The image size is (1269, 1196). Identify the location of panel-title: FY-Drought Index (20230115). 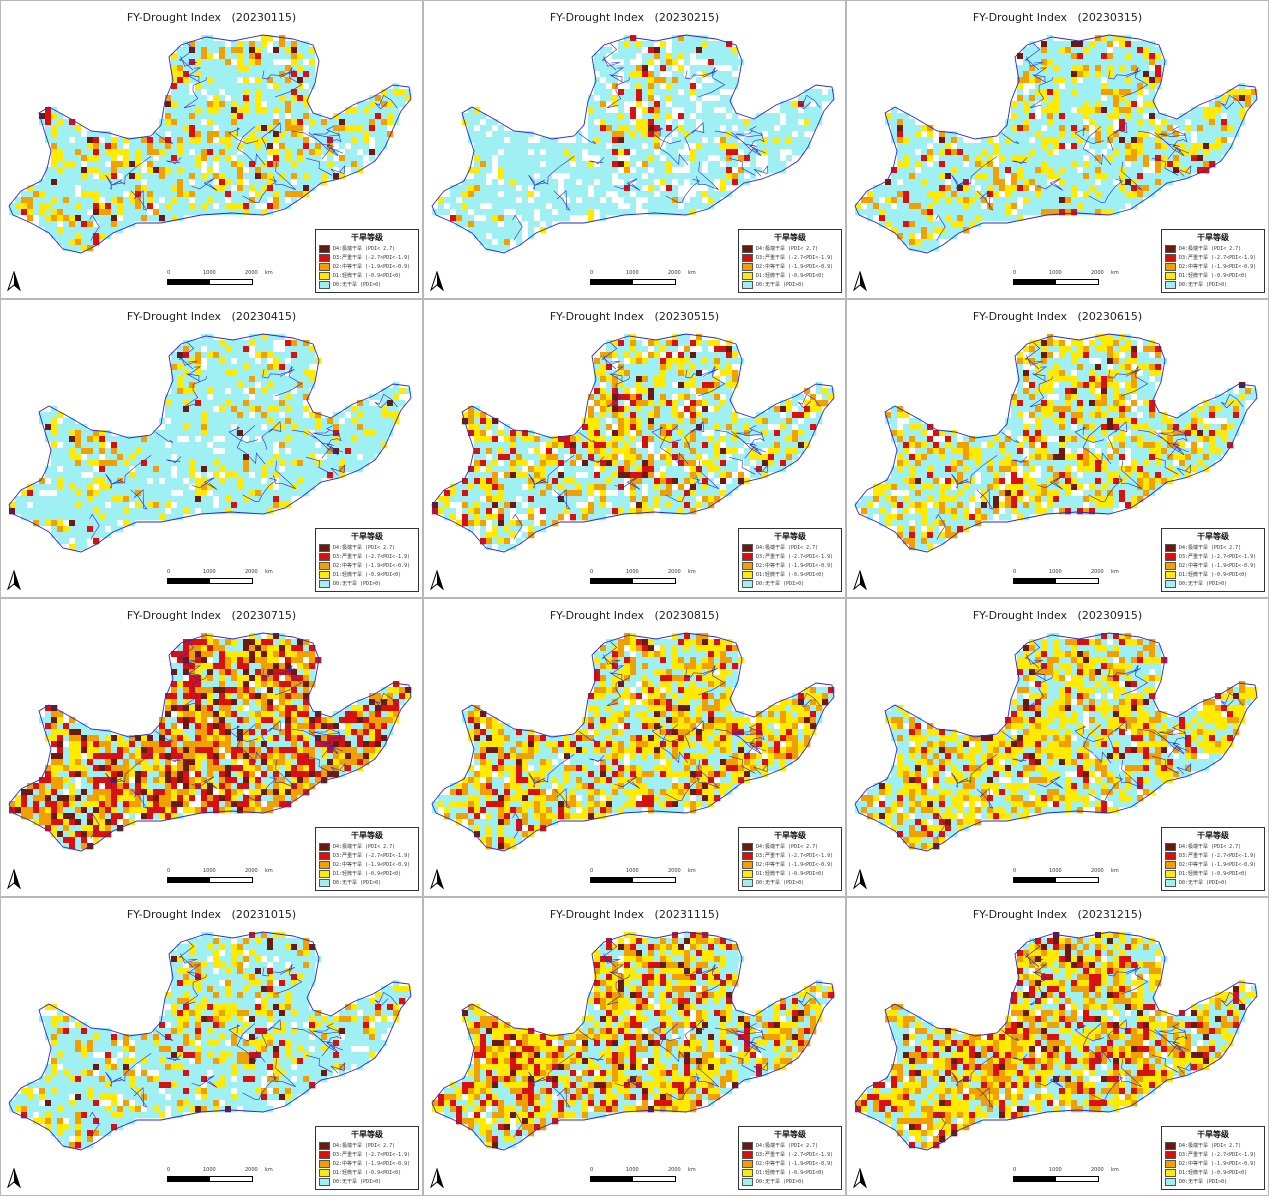
(211, 17).